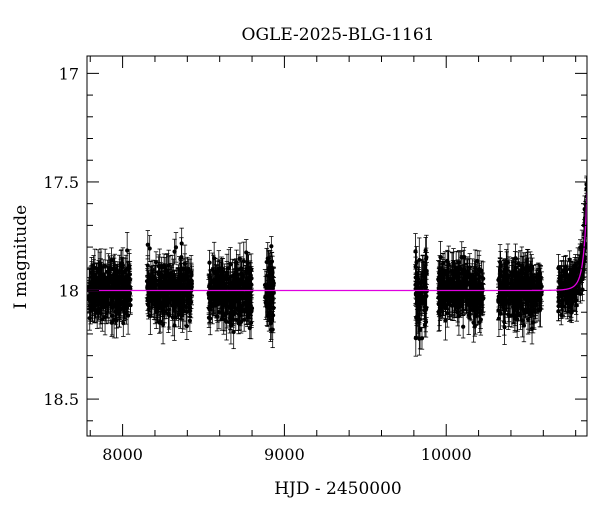  I want to click on x-axis-label: HJD - 2450000, so click(338, 489).